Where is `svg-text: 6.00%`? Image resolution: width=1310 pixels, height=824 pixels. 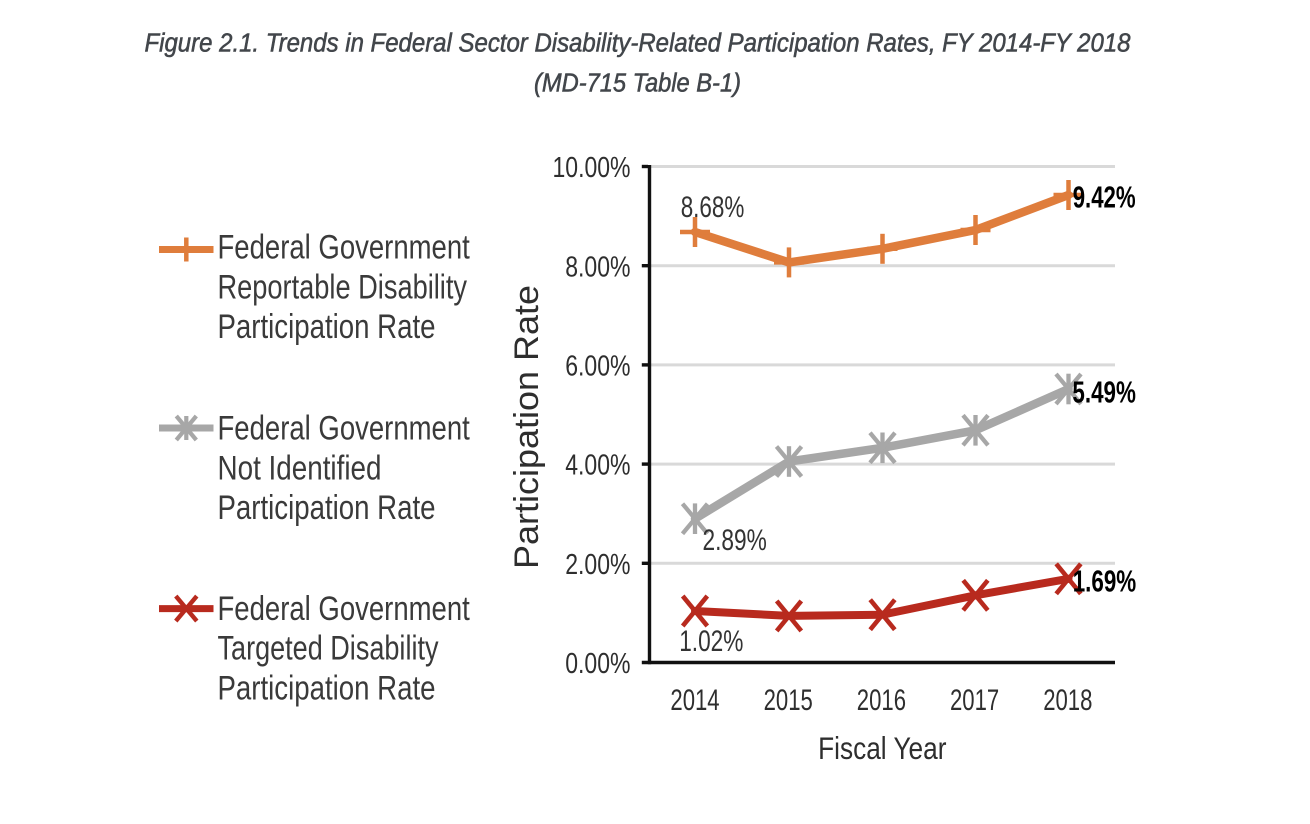 svg-text: 6.00% is located at coordinates (597, 367).